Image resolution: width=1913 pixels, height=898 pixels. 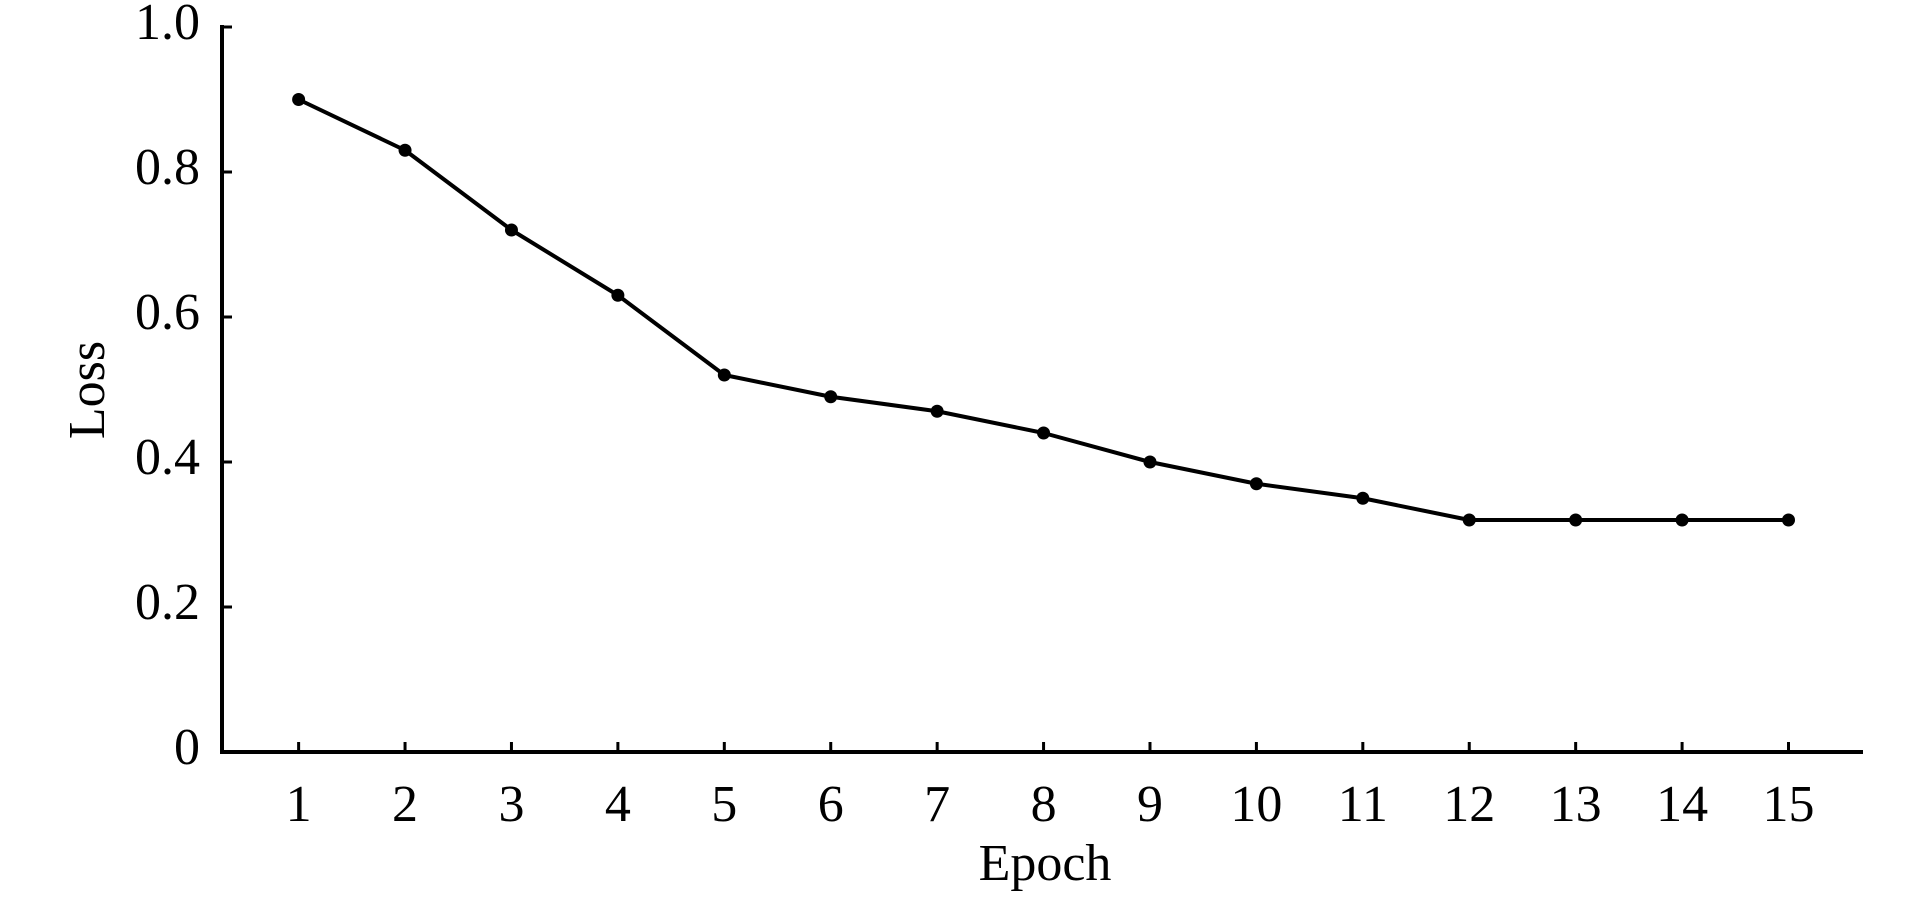 What do you see at coordinates (167, 312) in the screenshot?
I see `y-tick-label: 0.6` at bounding box center [167, 312].